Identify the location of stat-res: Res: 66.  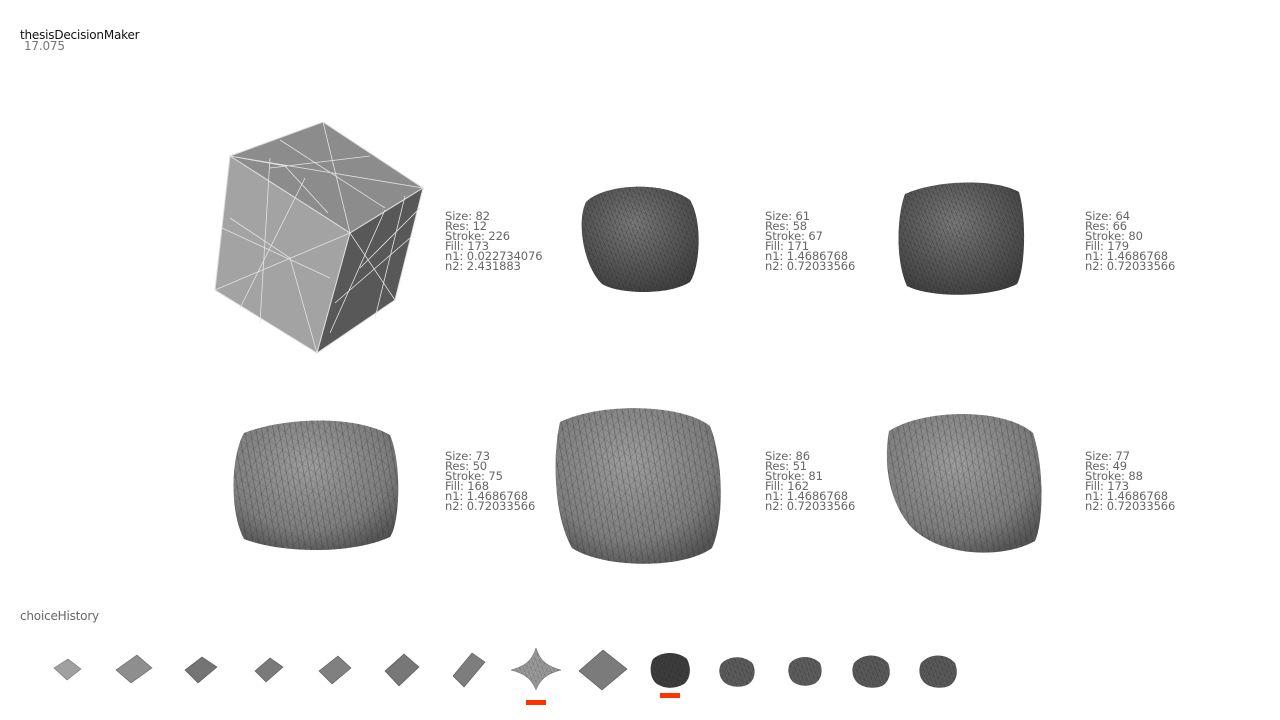
(1106, 226).